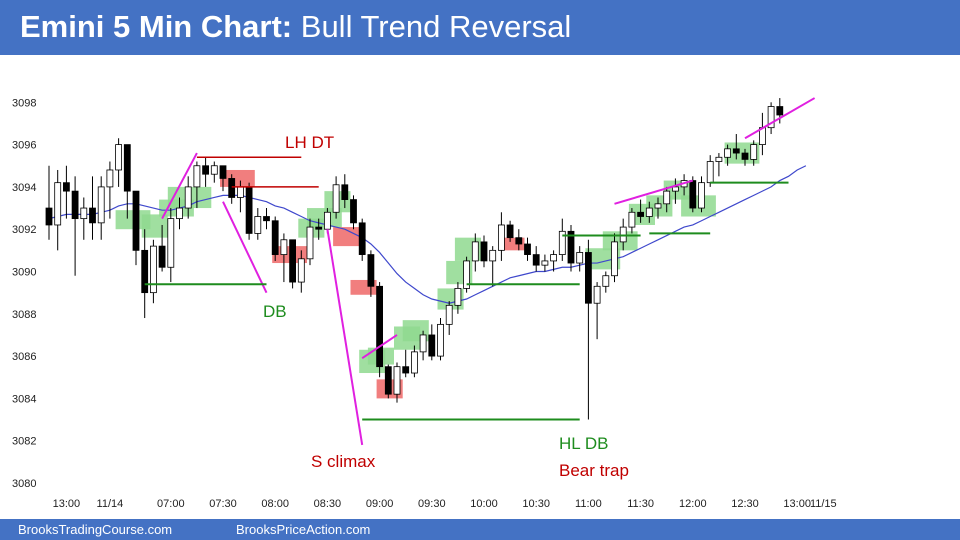 The height and width of the screenshot is (540, 960). Describe the element at coordinates (823, 504) in the screenshot. I see `x-tick-label: 11/15` at that location.